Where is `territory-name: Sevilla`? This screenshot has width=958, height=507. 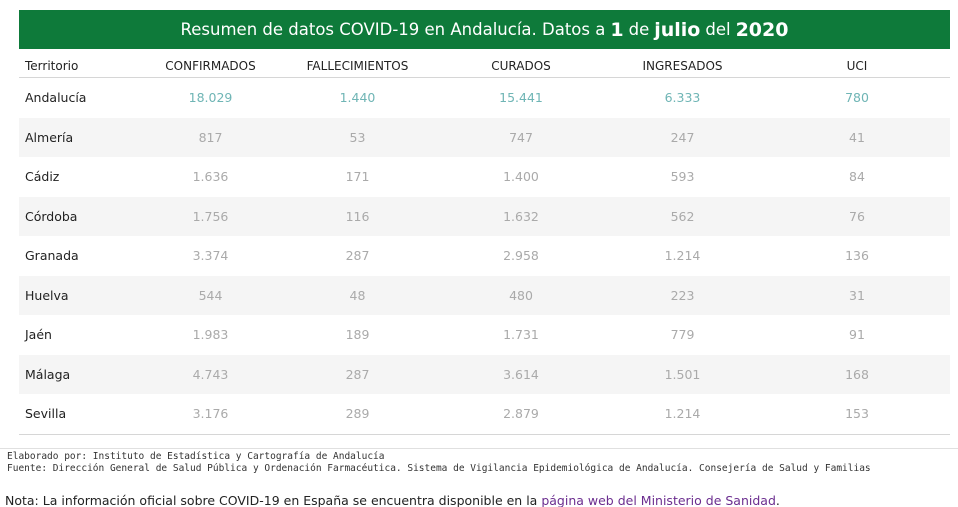 territory-name: Sevilla is located at coordinates (83, 414).